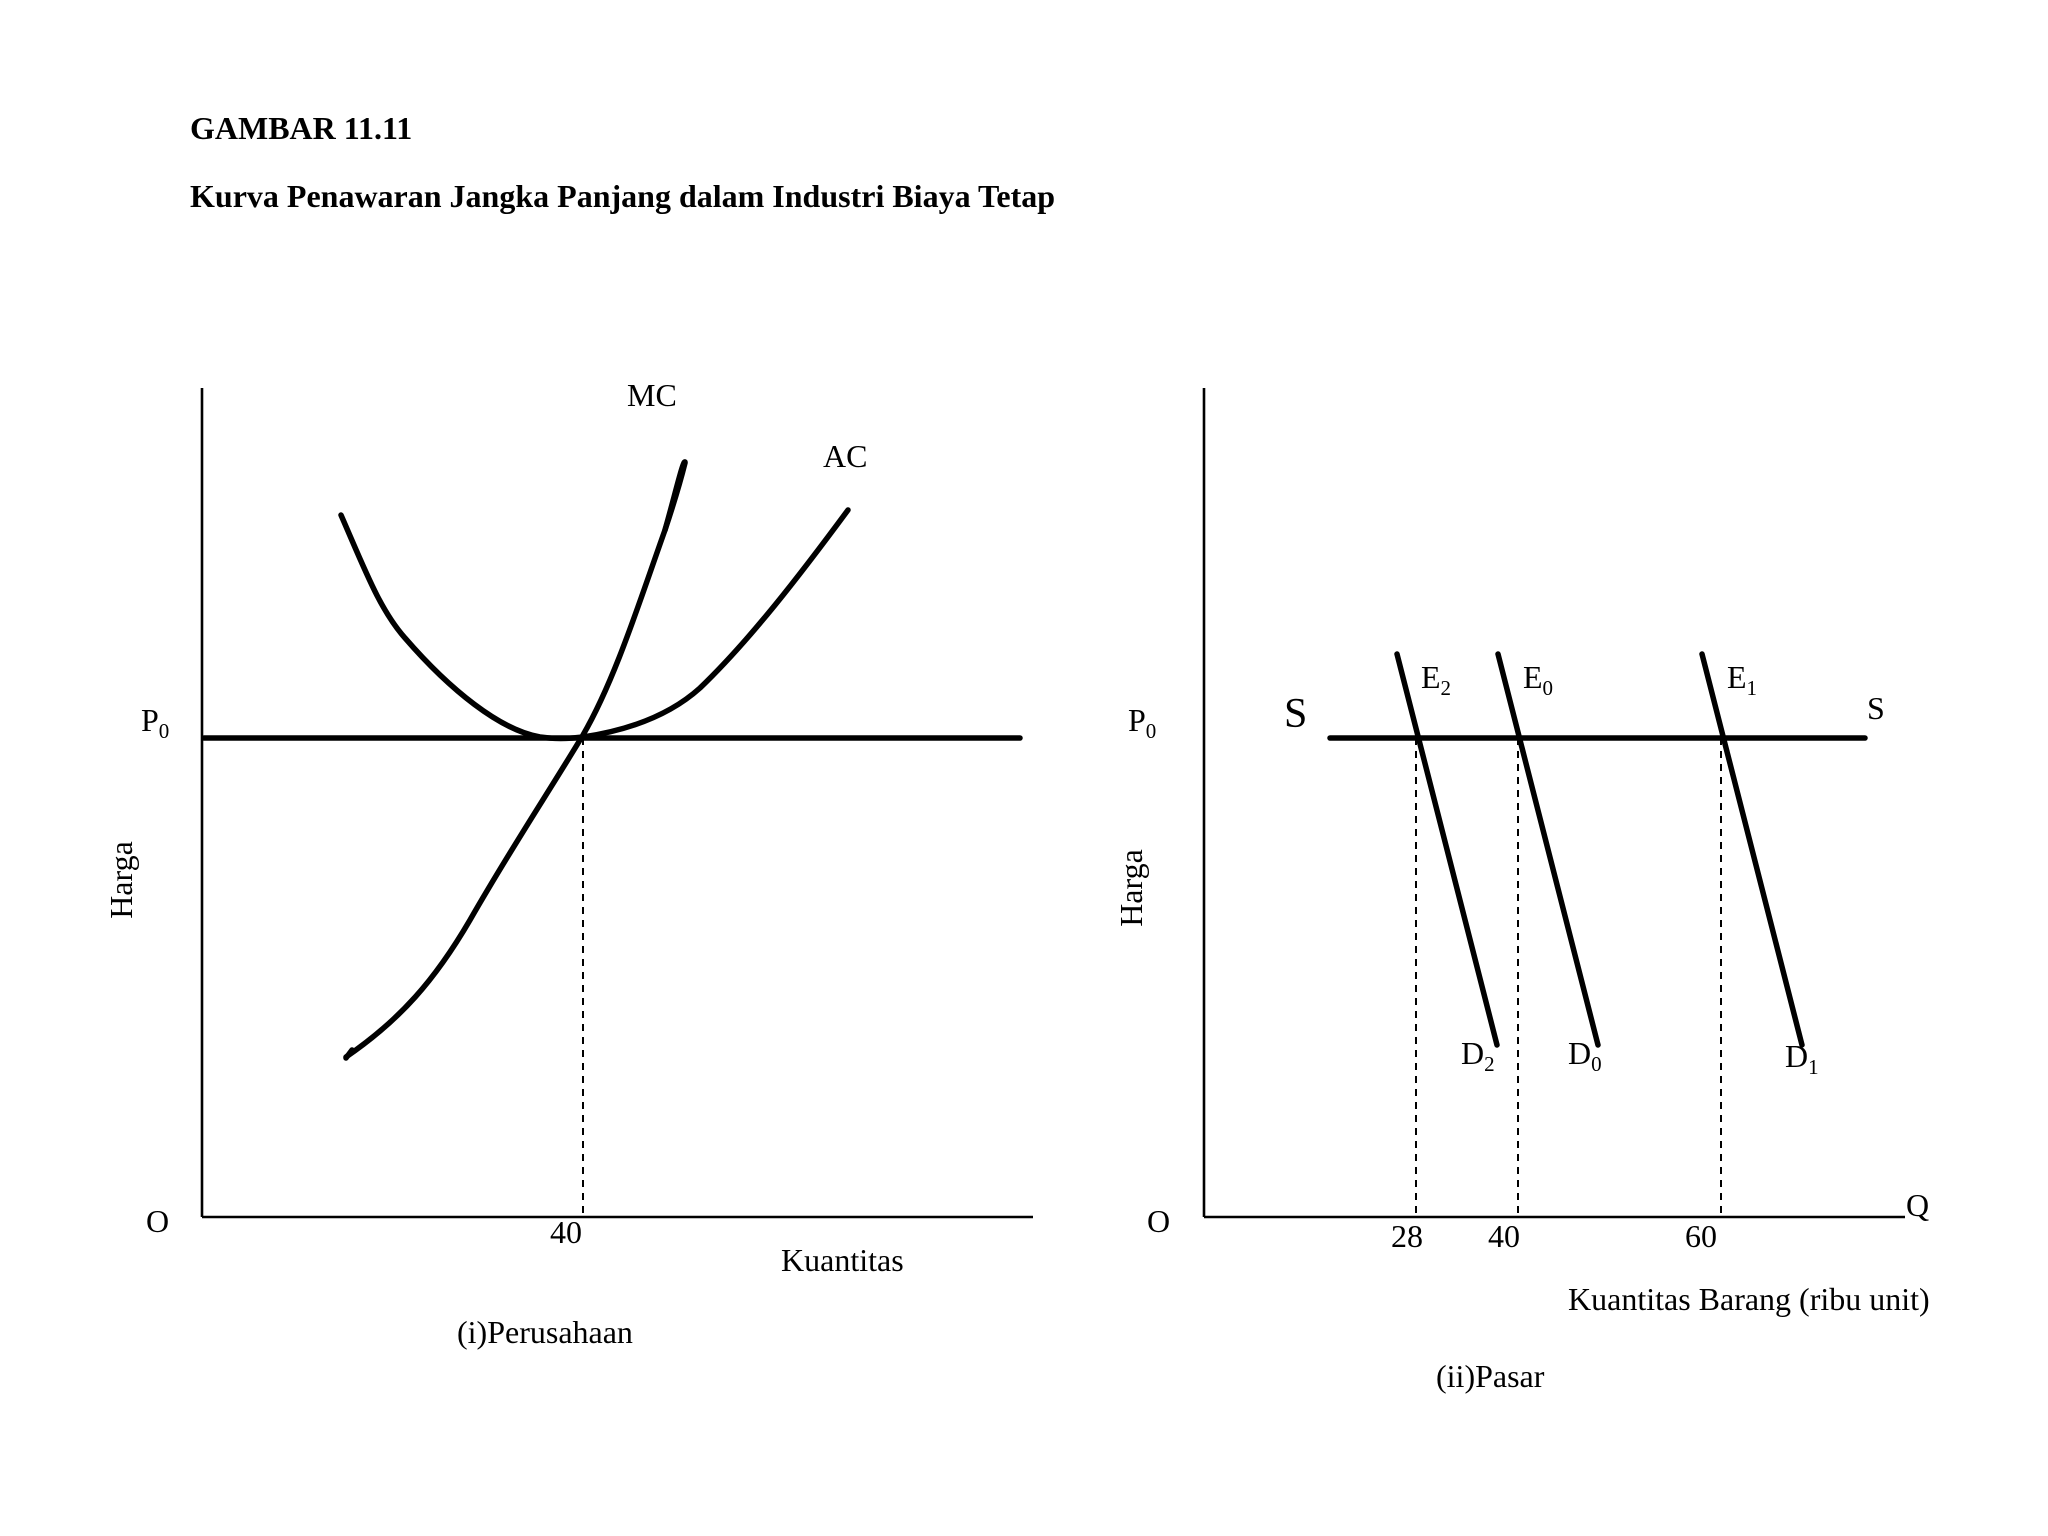 The width and height of the screenshot is (2048, 1536). I want to click on mc-curve-top, so click(675, 496).